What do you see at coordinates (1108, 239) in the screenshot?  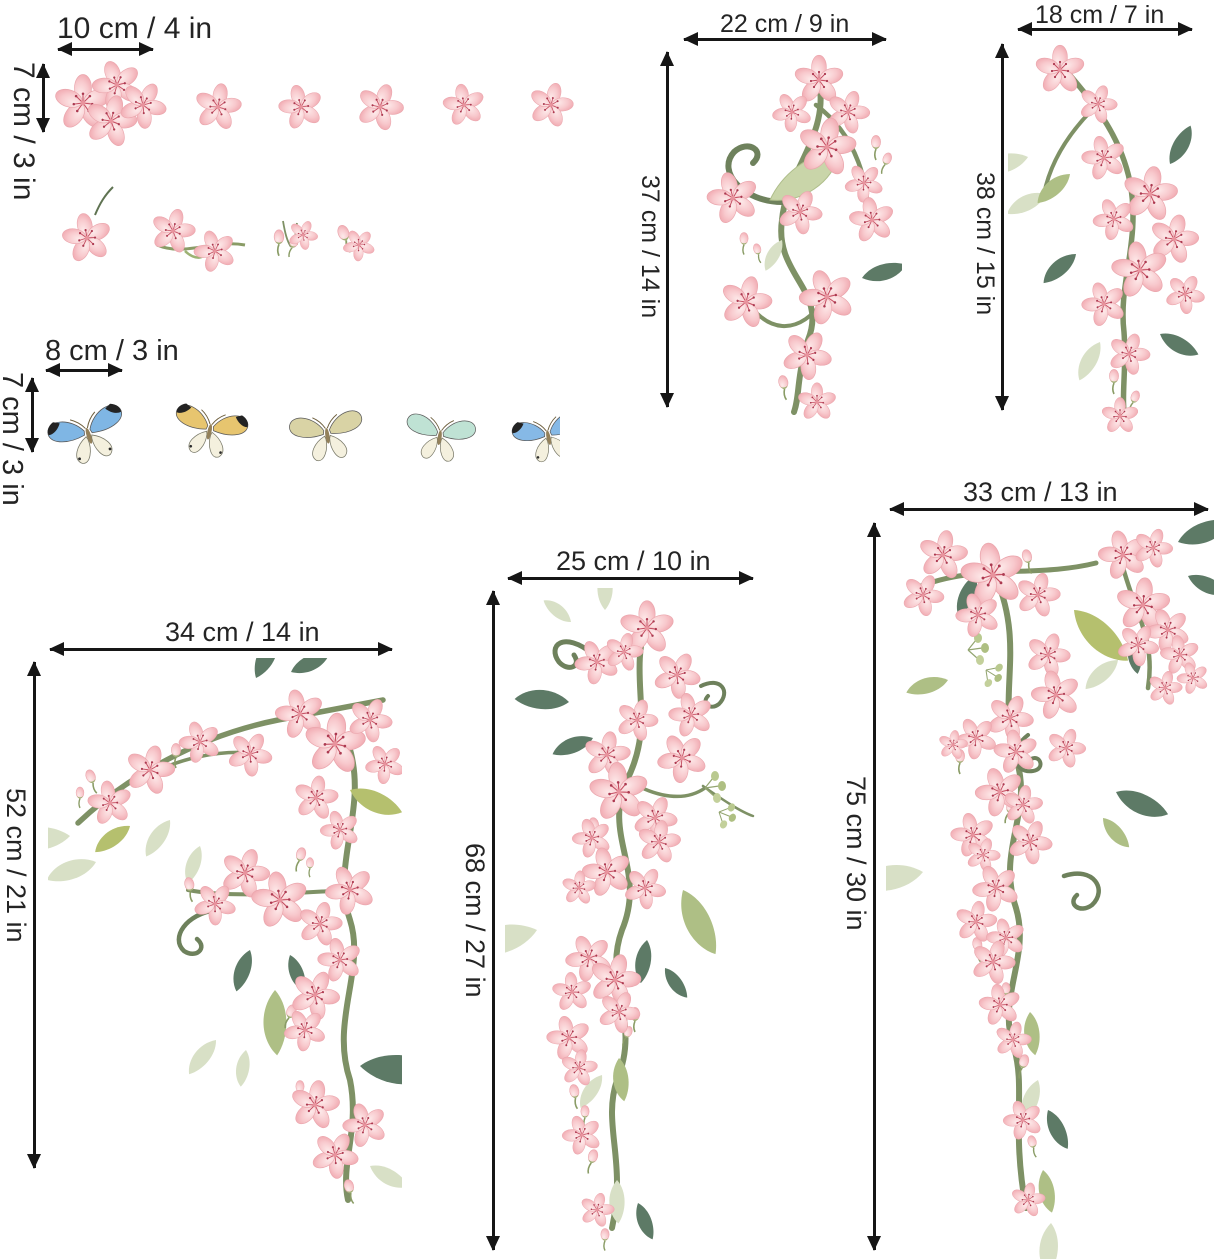 I see `vine-top-right-illustration` at bounding box center [1108, 239].